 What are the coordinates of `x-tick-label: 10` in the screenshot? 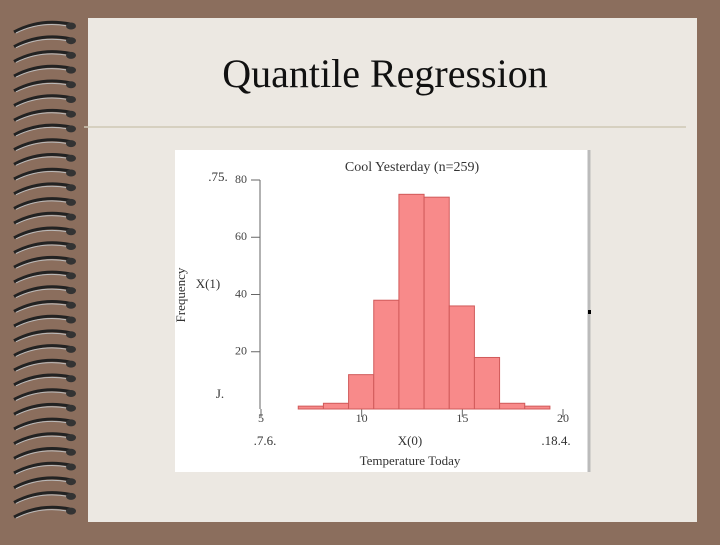 It's located at (362, 418).